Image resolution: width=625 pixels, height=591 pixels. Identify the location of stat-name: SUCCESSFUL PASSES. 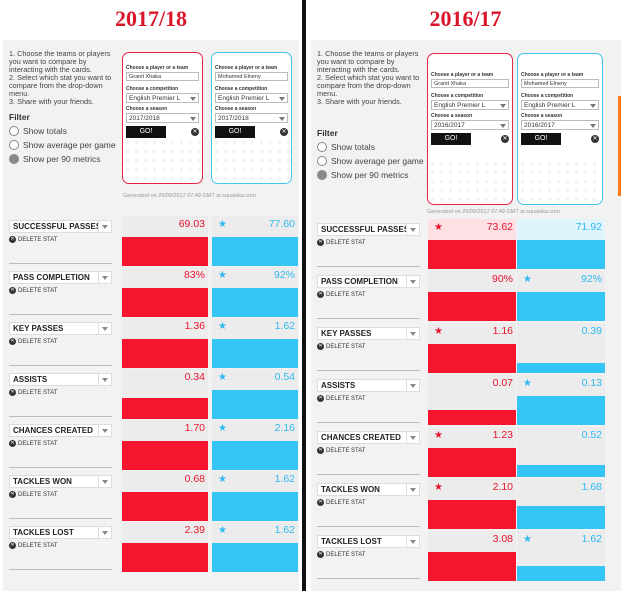
(365, 229).